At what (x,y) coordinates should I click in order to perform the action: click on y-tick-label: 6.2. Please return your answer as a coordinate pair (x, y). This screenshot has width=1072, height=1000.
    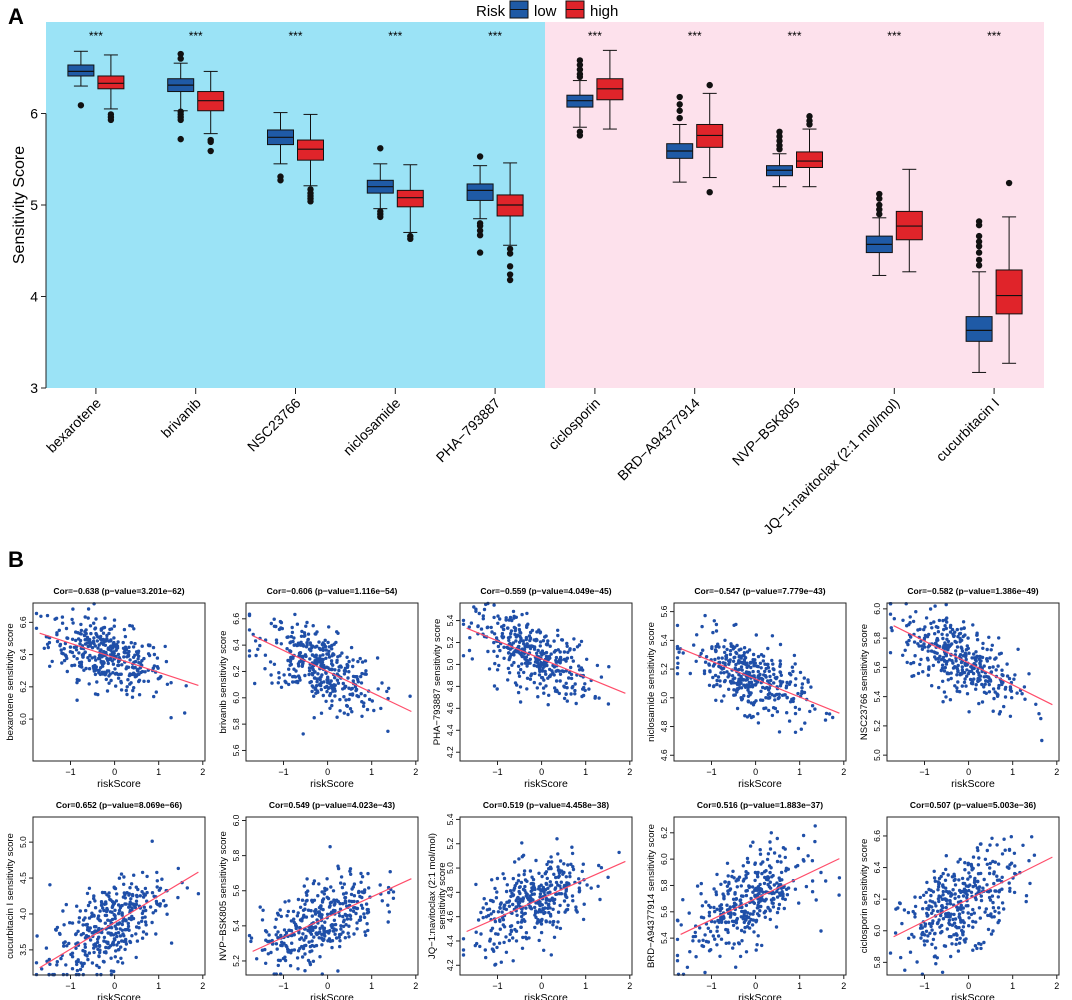
    Looking at the image, I should click on (23, 687).